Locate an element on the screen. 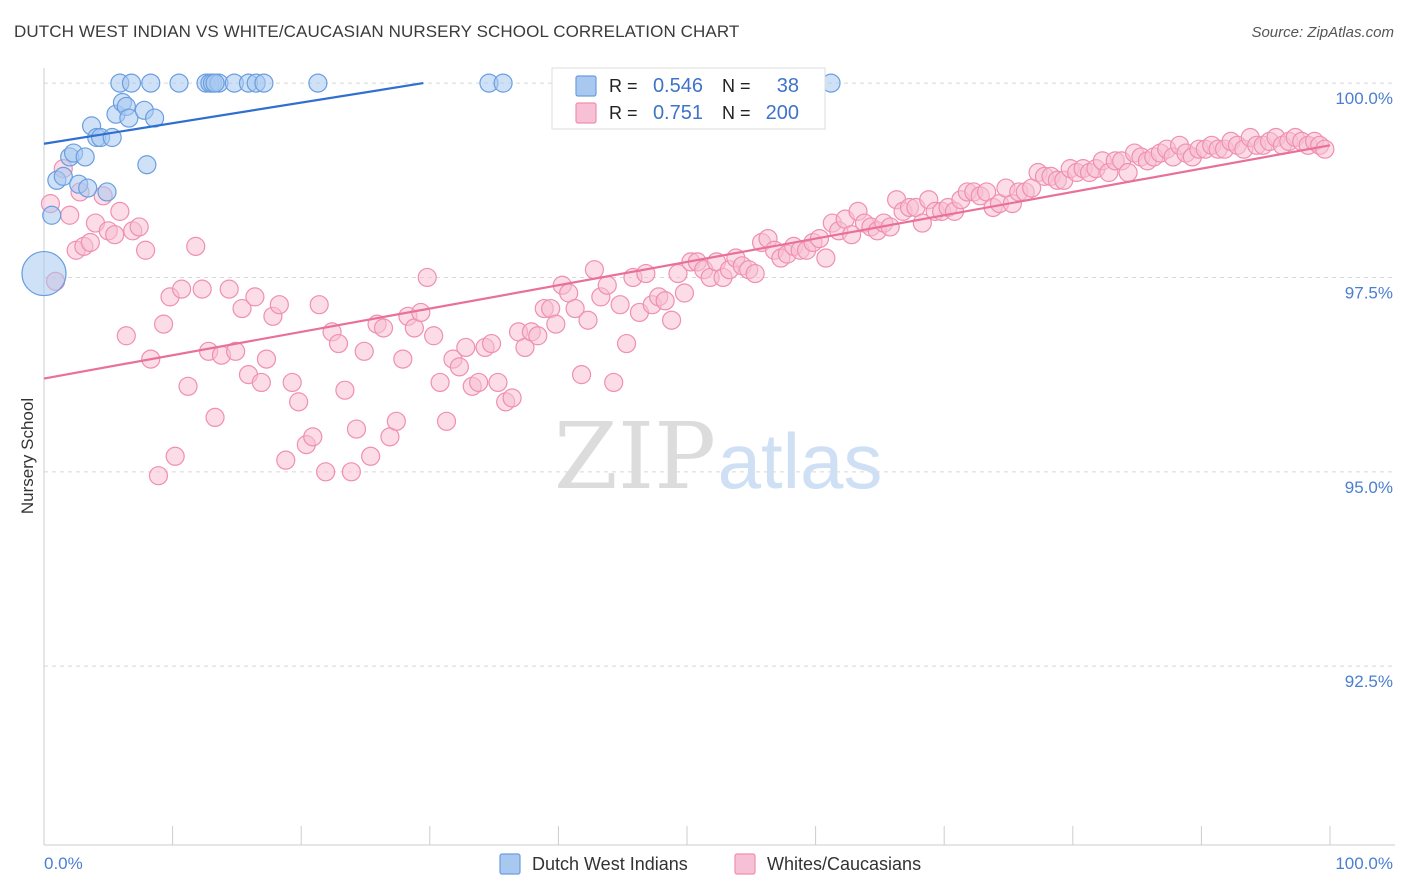  watermark-atlas: atlas is located at coordinates (800, 461).